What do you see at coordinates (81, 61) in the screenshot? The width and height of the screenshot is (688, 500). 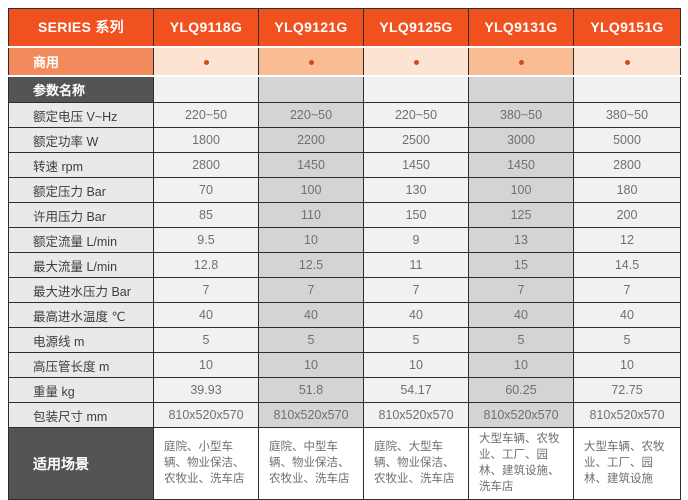 I see `commercial-label: 商用` at bounding box center [81, 61].